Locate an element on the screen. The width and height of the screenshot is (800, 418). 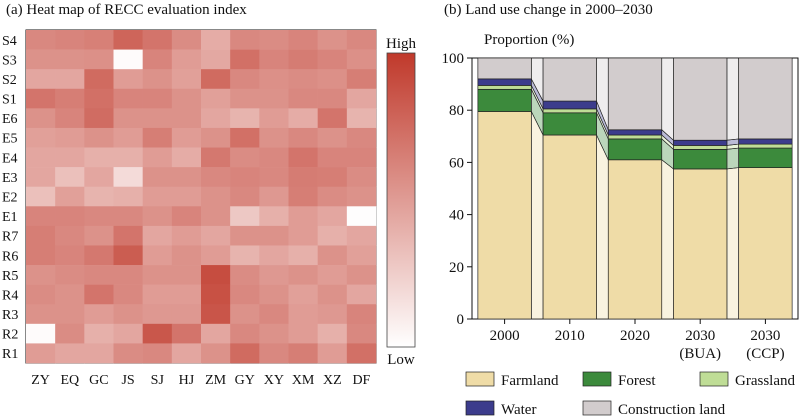
heatmap-cell-R4-XZ is located at coordinates (332, 294).